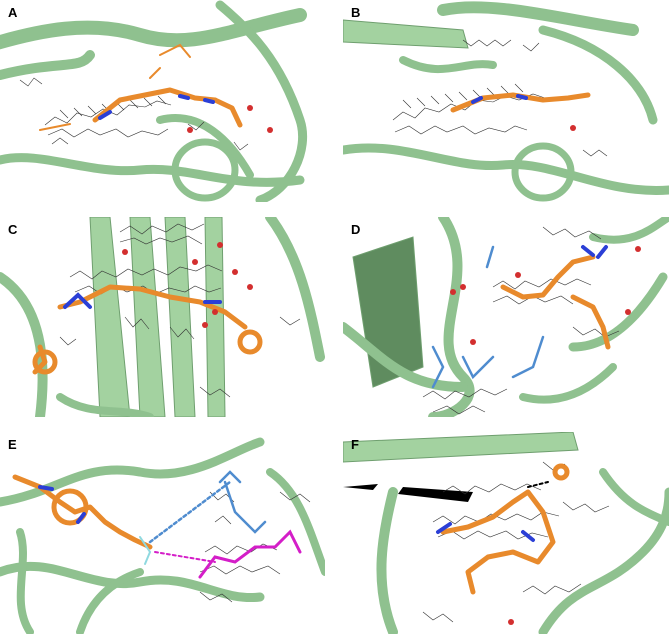  What do you see at coordinates (356, 12) in the screenshot?
I see `panel-label-b: B` at bounding box center [356, 12].